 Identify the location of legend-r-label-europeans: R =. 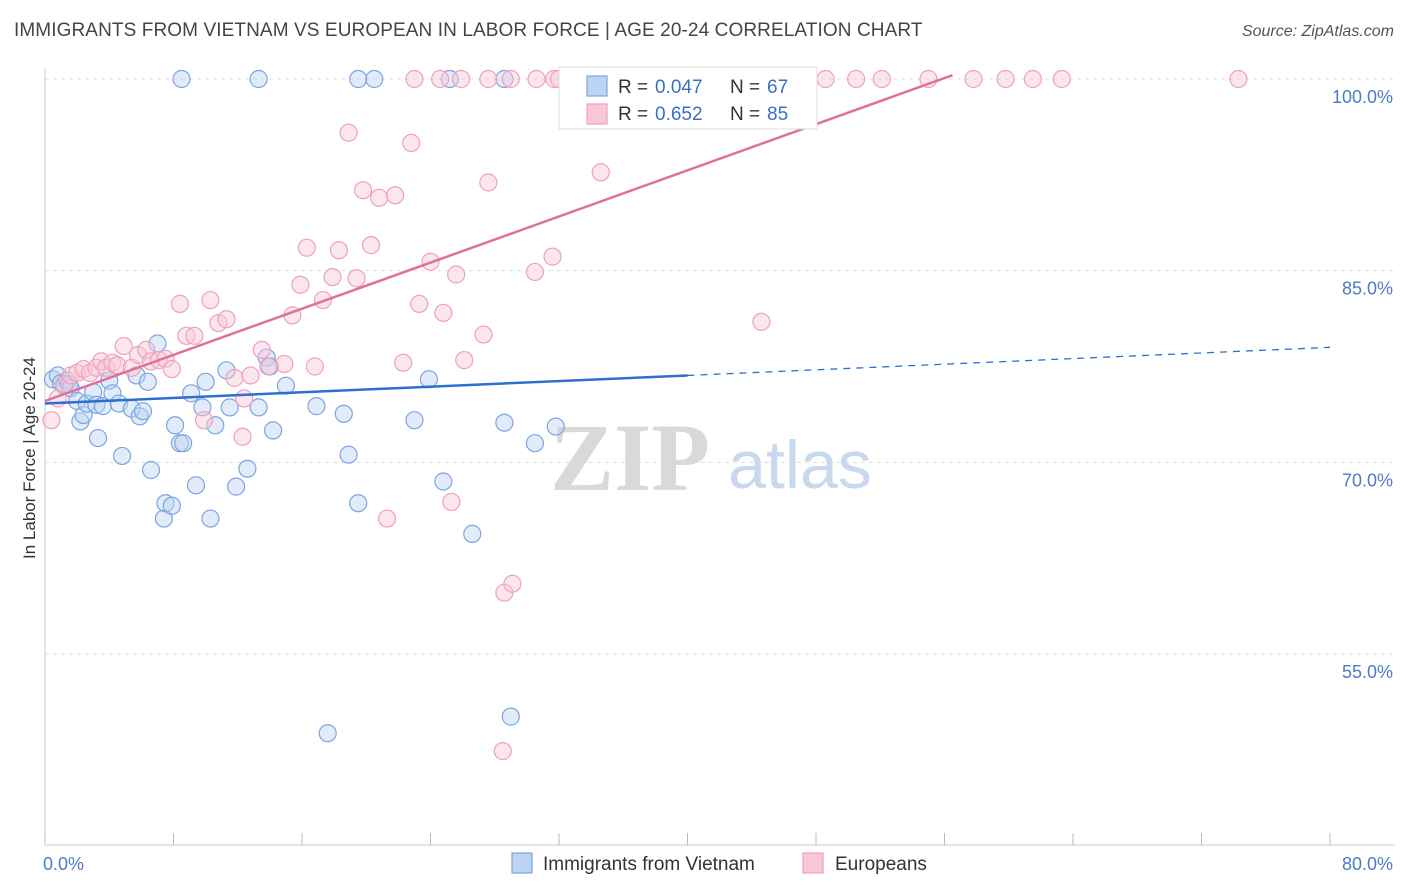
(633, 114).